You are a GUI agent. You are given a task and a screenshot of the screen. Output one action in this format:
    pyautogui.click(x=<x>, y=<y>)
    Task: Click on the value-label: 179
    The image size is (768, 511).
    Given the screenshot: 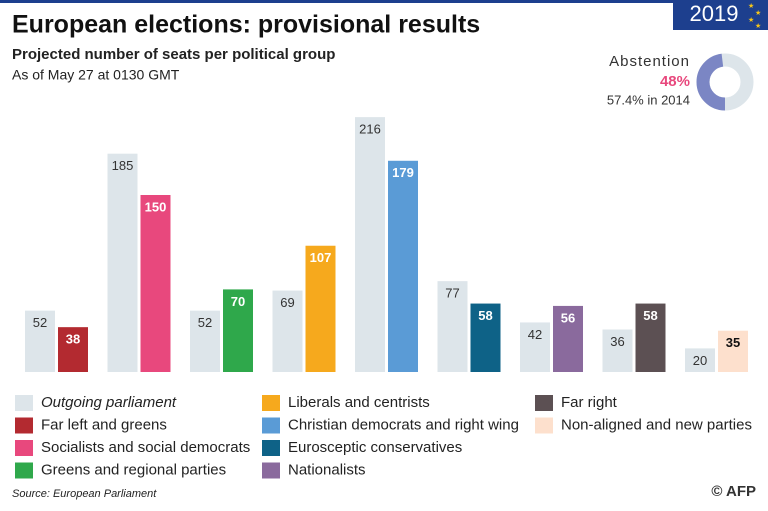 What is the action you would take?
    pyautogui.click(x=403, y=172)
    